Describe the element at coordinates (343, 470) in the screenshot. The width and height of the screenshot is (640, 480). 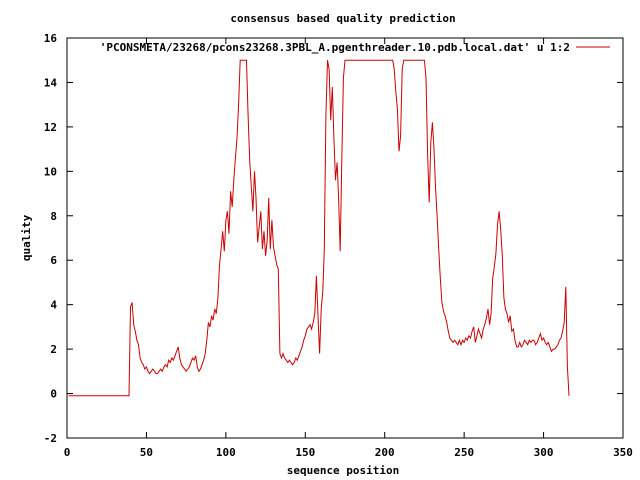
I see `x-axis-label: sequence position` at that location.